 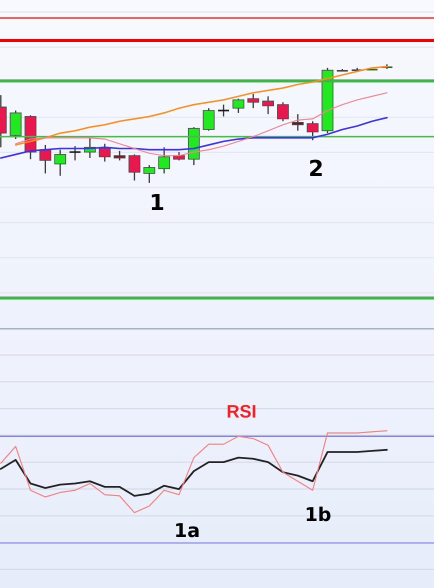 What do you see at coordinates (241, 411) in the screenshot?
I see `text: RSI` at bounding box center [241, 411].